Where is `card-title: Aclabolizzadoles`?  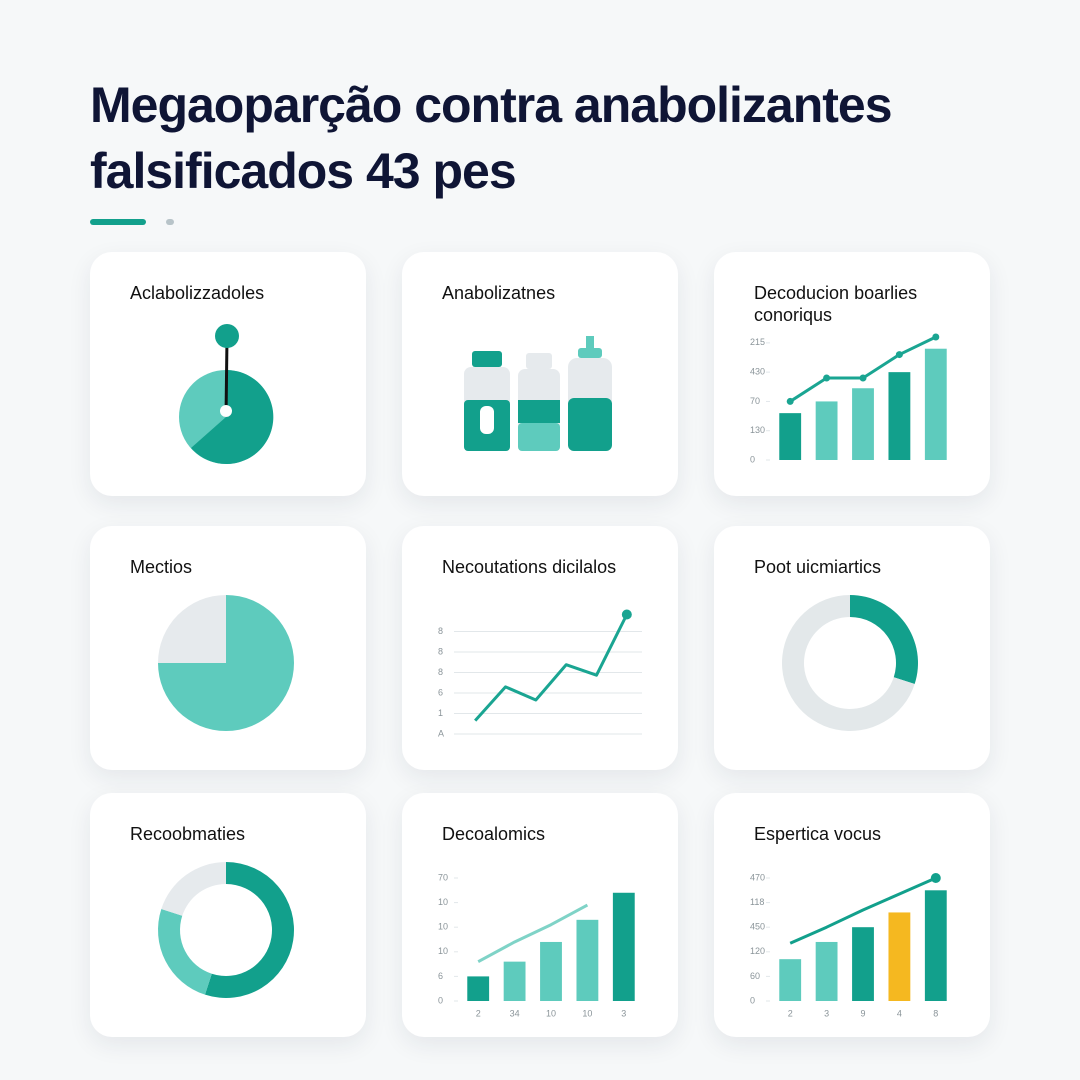
card-title: Aclabolizzadoles is located at coordinates (197, 293).